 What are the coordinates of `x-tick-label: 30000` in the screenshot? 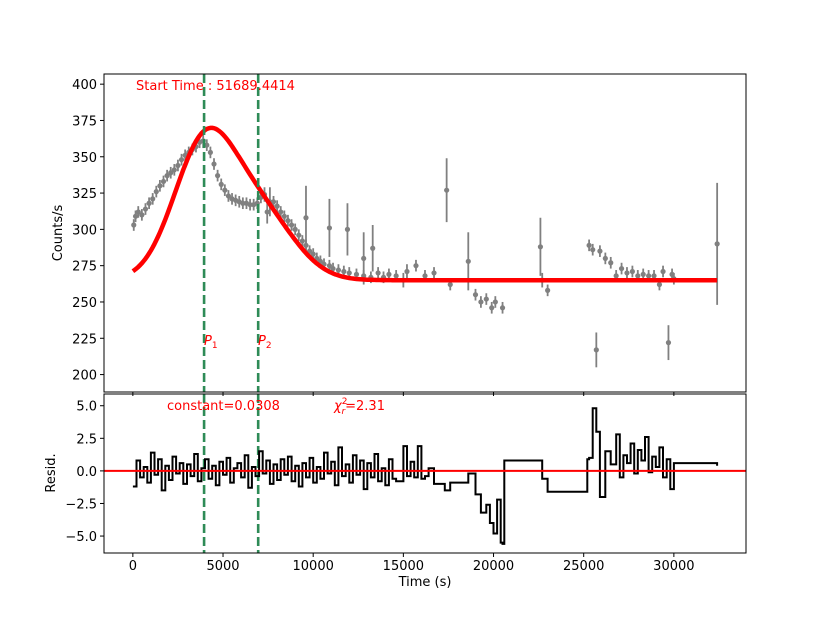 It's located at (673, 566).